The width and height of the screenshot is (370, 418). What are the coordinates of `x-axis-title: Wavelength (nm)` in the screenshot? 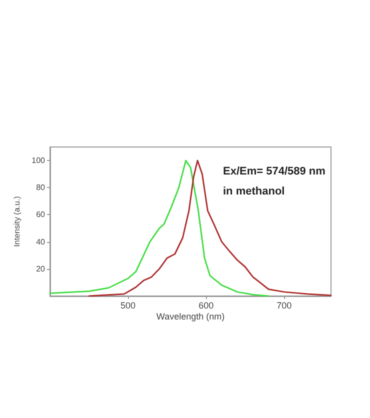 It's located at (190, 317).